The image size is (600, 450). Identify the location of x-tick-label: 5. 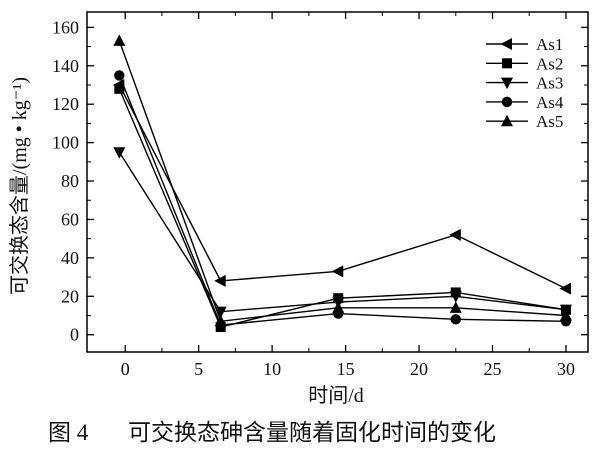
(198, 369).